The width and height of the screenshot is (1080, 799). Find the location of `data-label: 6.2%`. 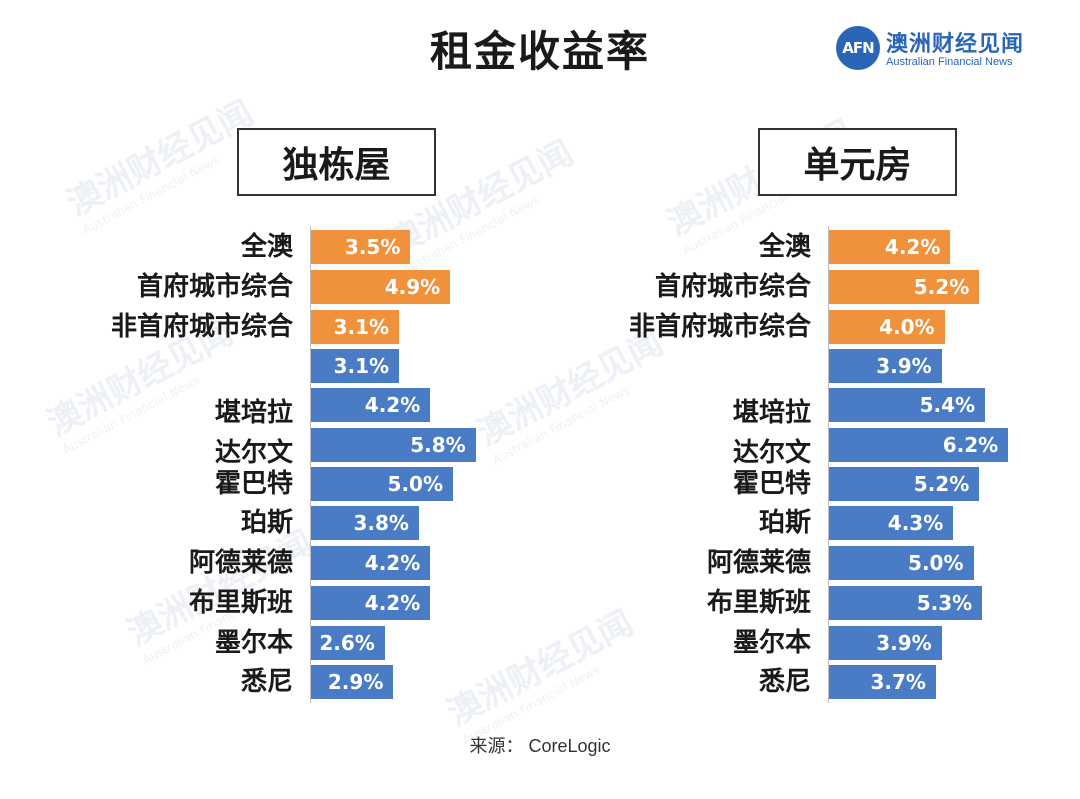

data-label: 6.2% is located at coordinates (970, 445).